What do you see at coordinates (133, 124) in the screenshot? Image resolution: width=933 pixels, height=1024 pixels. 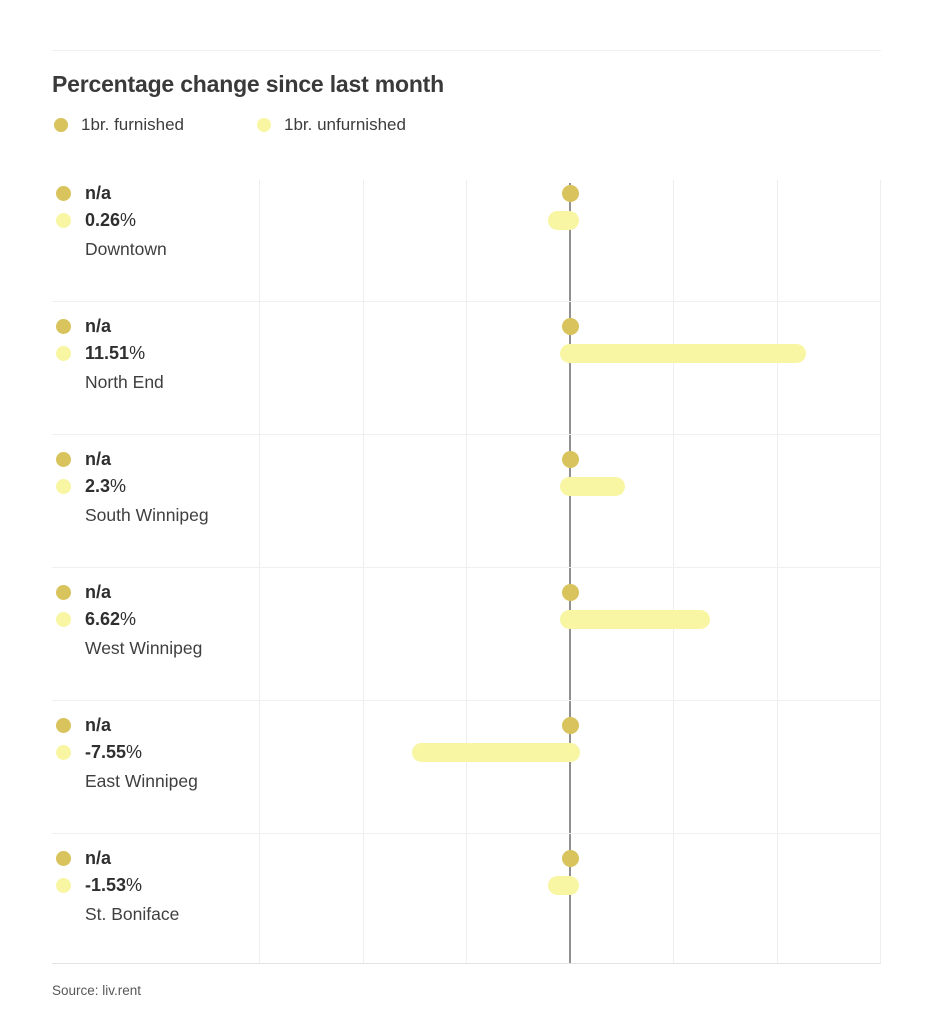 I see `legend-label-furnished: 1br. furnished` at bounding box center [133, 124].